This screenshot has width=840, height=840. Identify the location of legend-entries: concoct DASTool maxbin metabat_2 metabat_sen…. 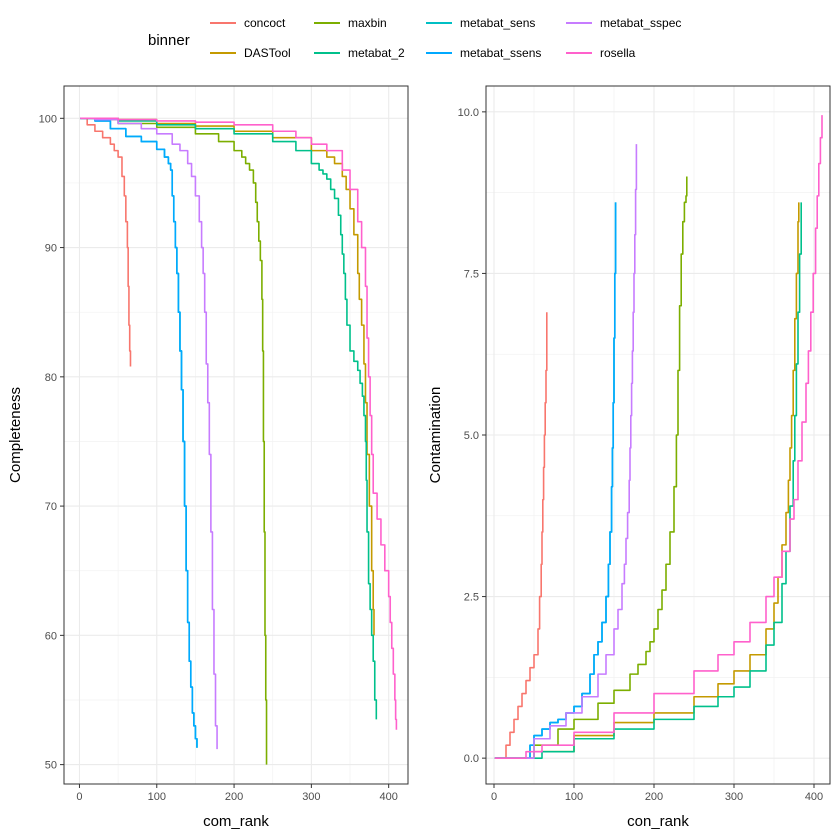
(445, 38).